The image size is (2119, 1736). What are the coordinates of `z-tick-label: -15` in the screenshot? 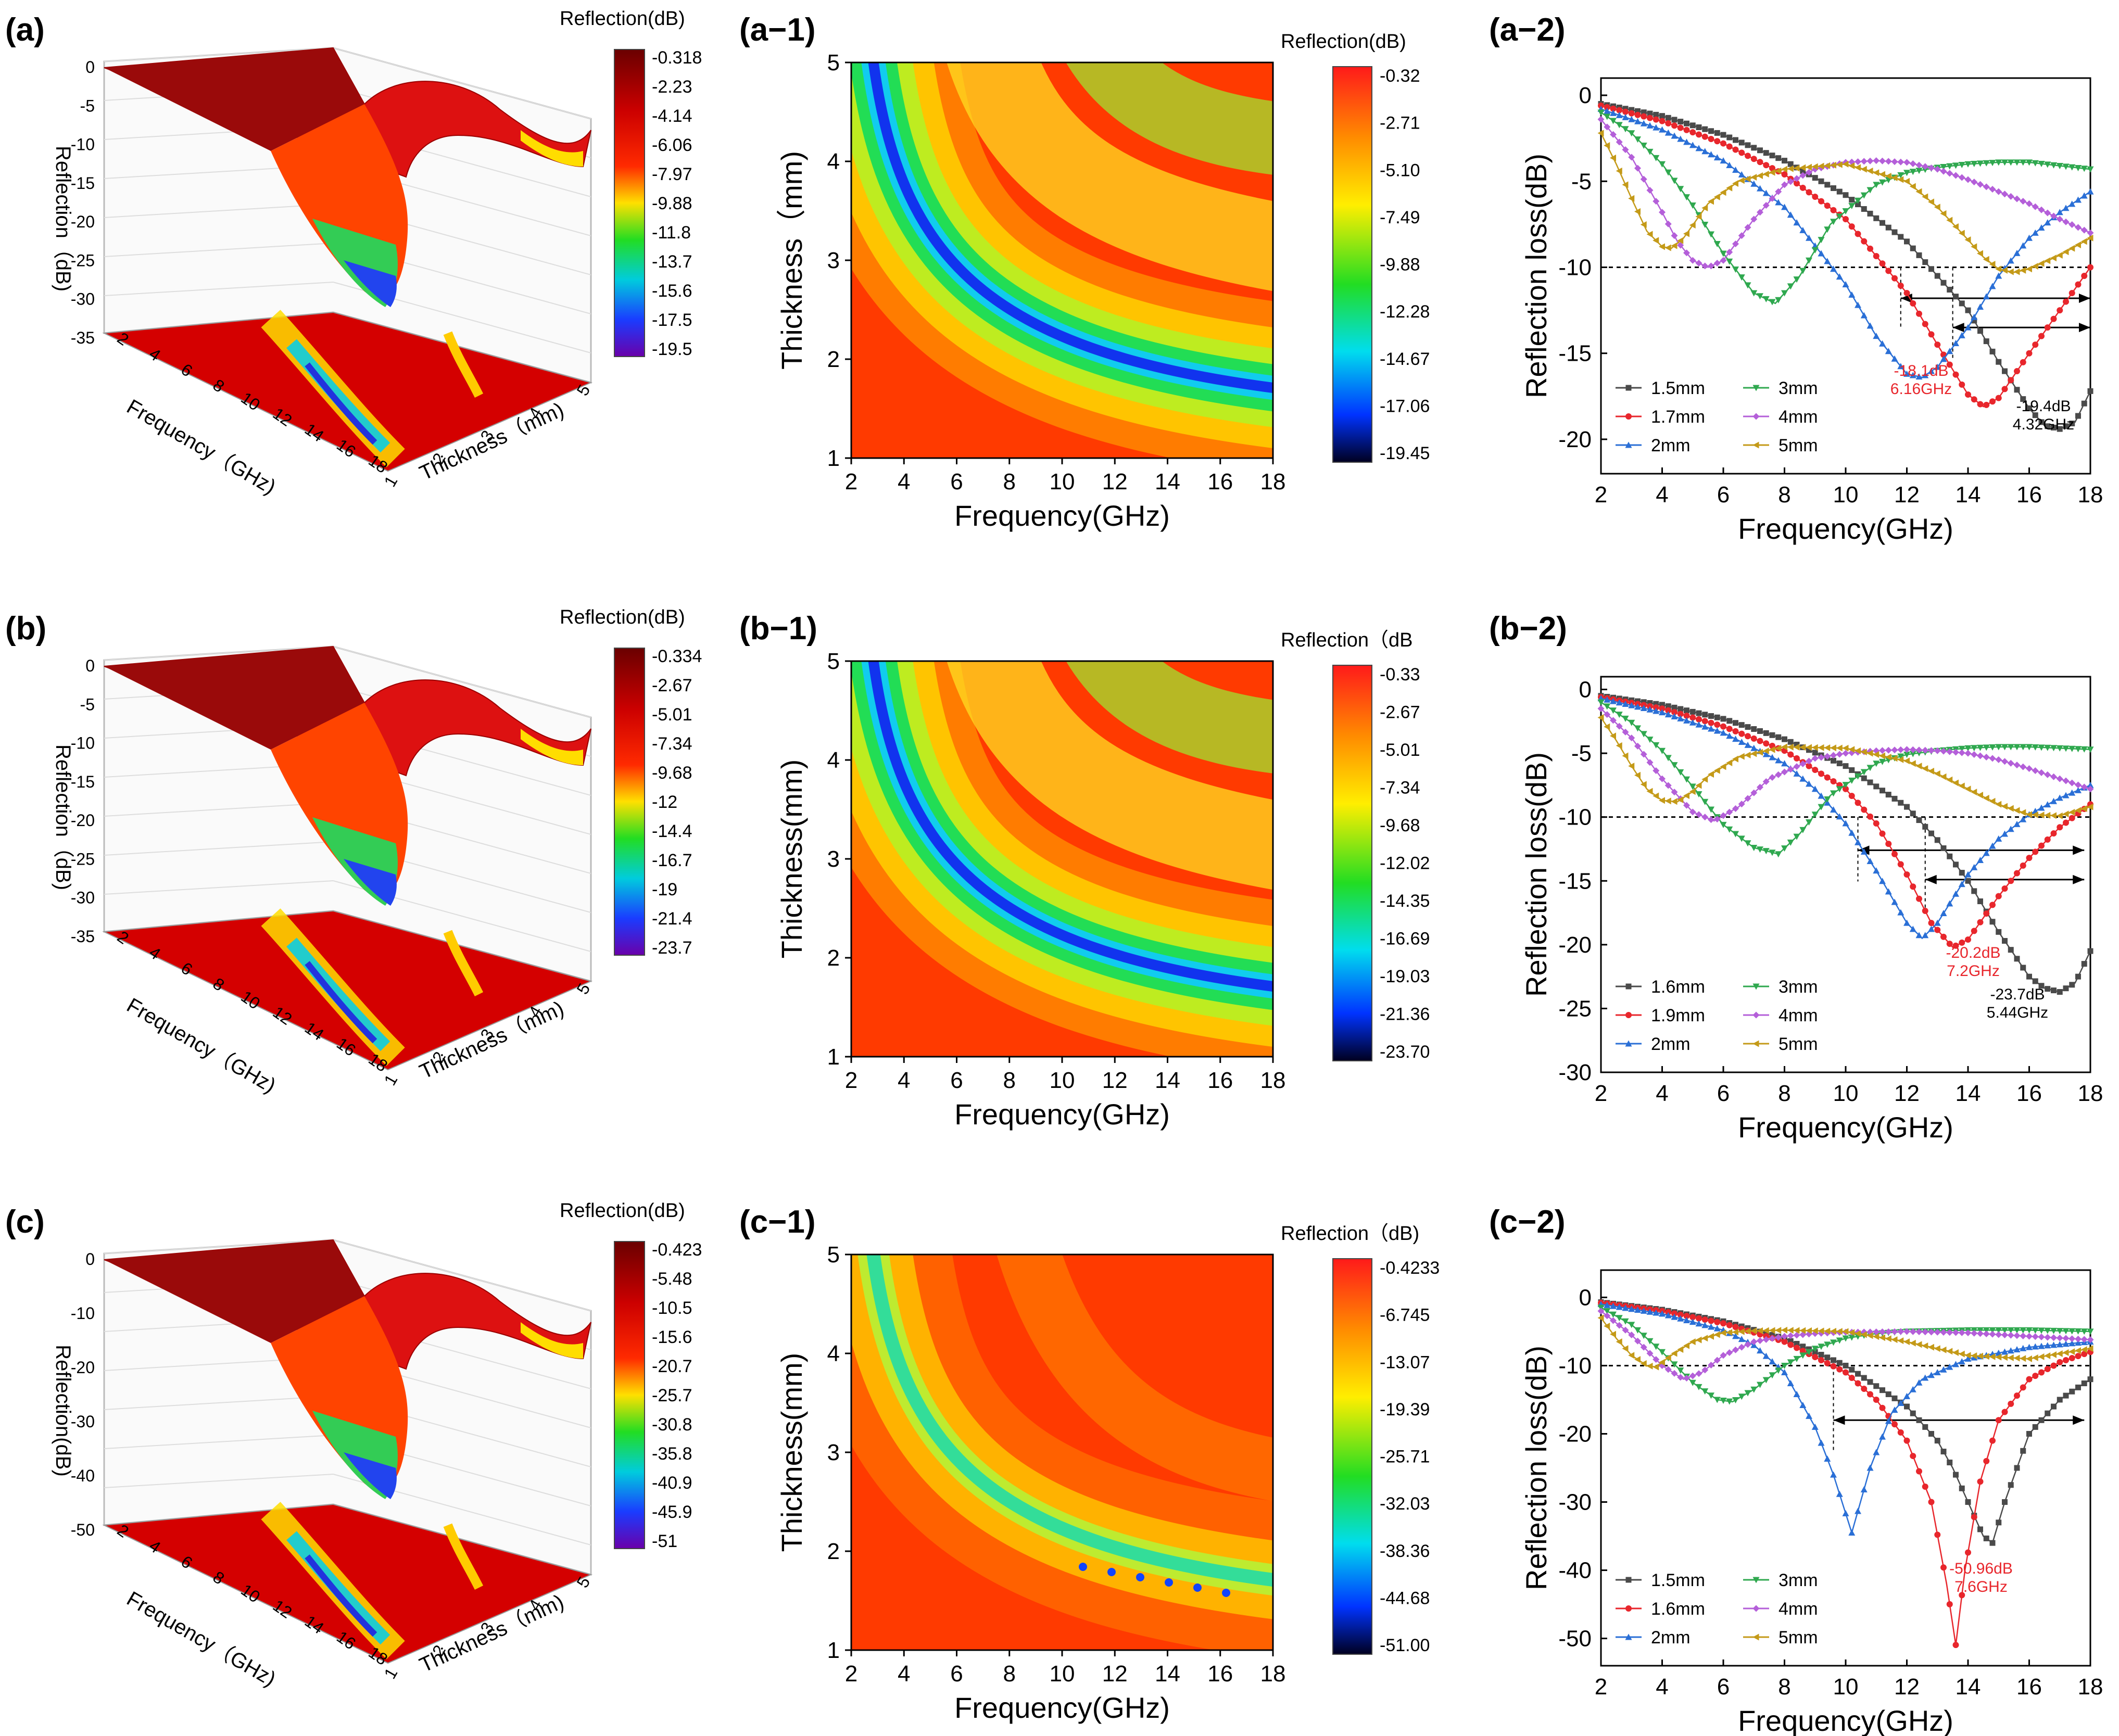 It's located at (83, 781).